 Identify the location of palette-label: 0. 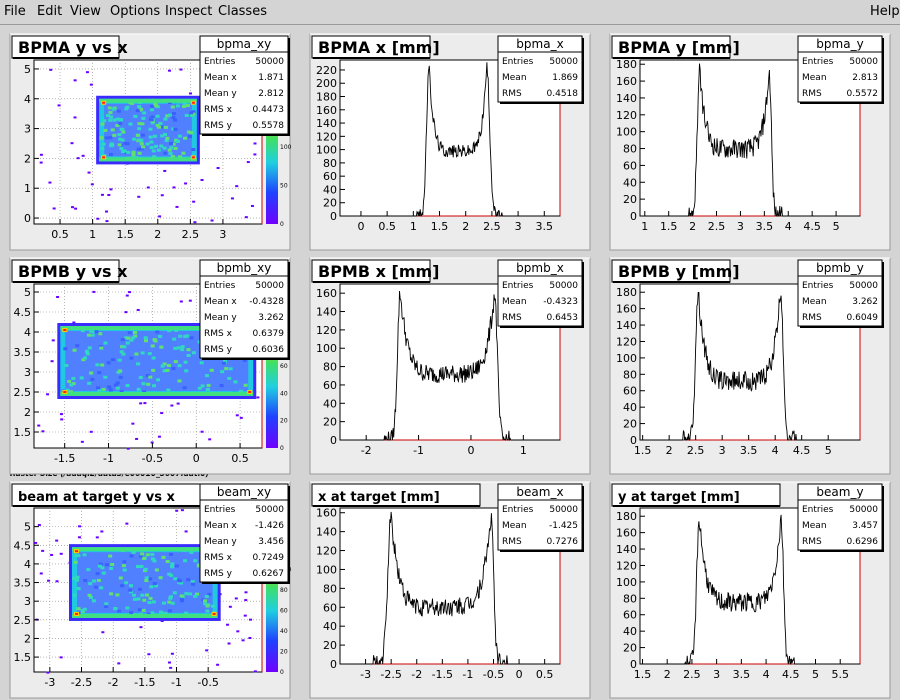
(282, 224).